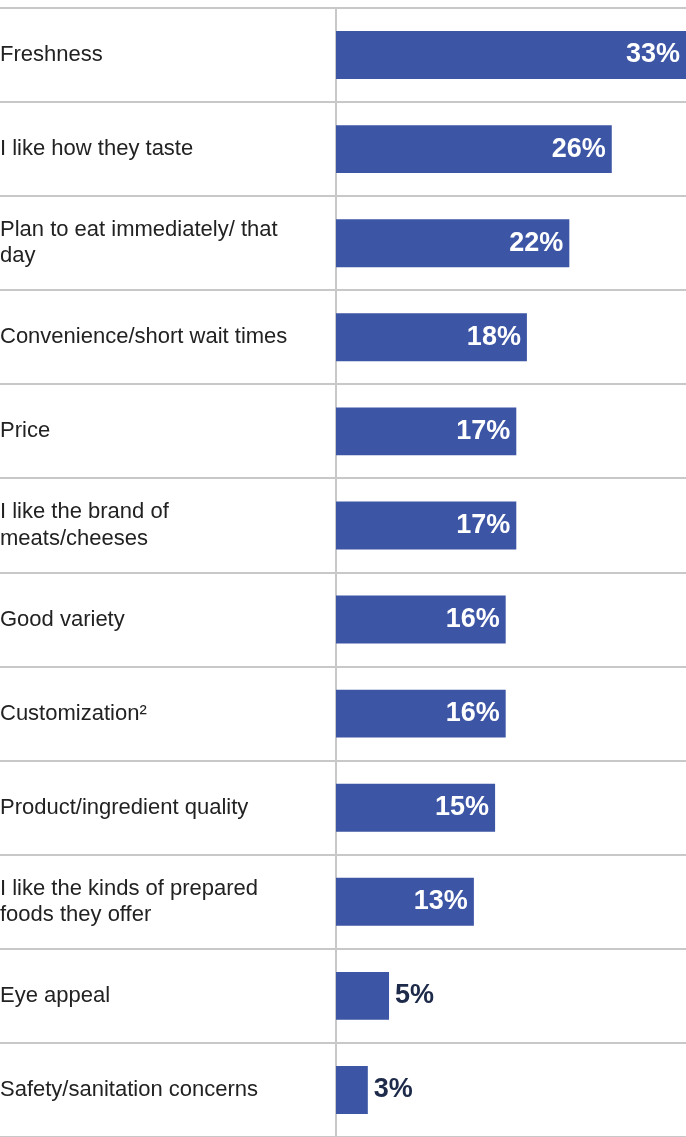  Describe the element at coordinates (144, 336) in the screenshot. I see `y-tick-label: Convenience/short wait times` at that location.